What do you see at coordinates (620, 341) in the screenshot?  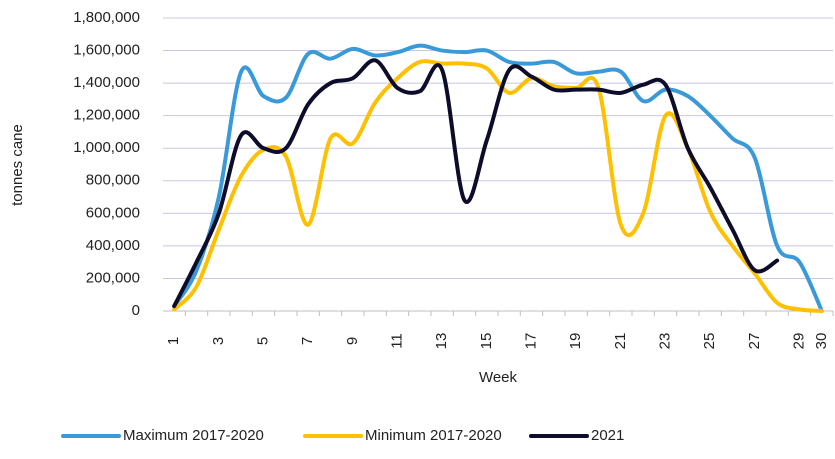 I see `x-tick-label: 21` at bounding box center [620, 341].